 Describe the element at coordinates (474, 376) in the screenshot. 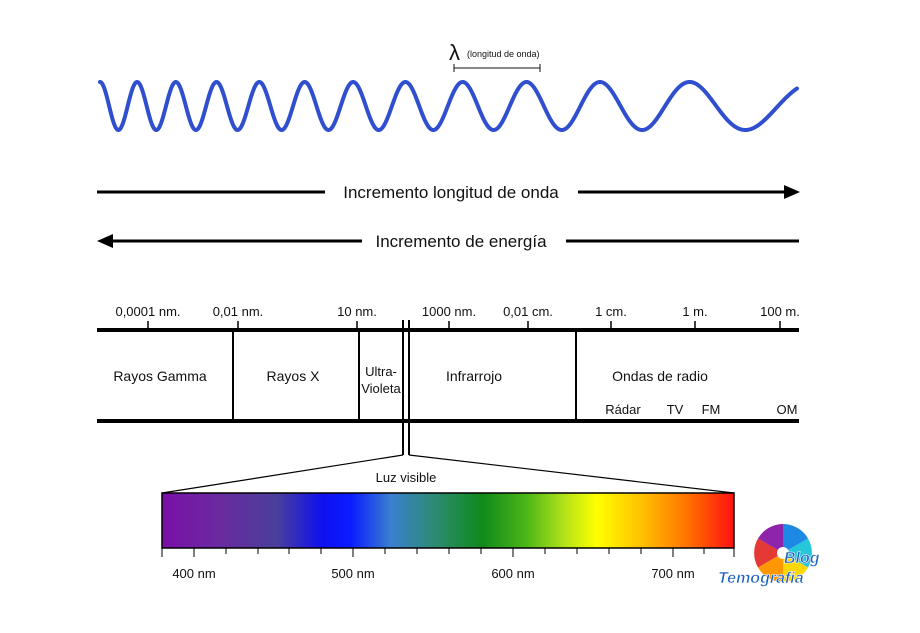

I see `region-infrared-label: Infrarrojo` at that location.